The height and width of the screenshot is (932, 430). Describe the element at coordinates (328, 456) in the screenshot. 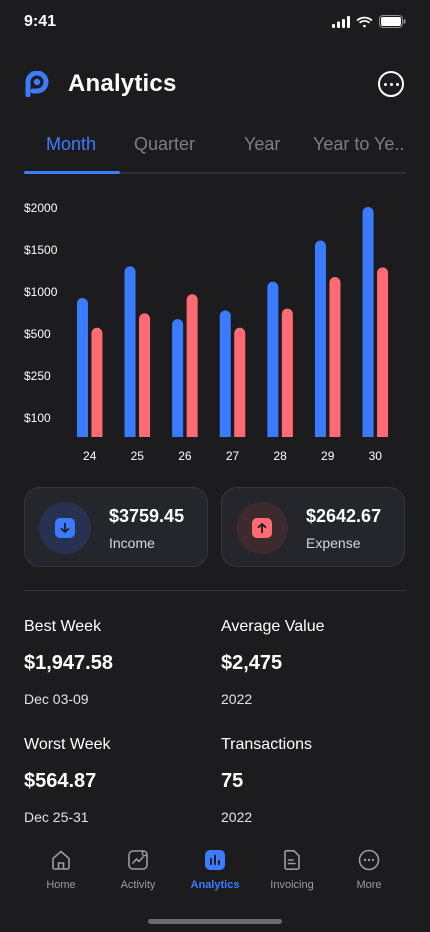

I see `x-tick-label: 29` at that location.